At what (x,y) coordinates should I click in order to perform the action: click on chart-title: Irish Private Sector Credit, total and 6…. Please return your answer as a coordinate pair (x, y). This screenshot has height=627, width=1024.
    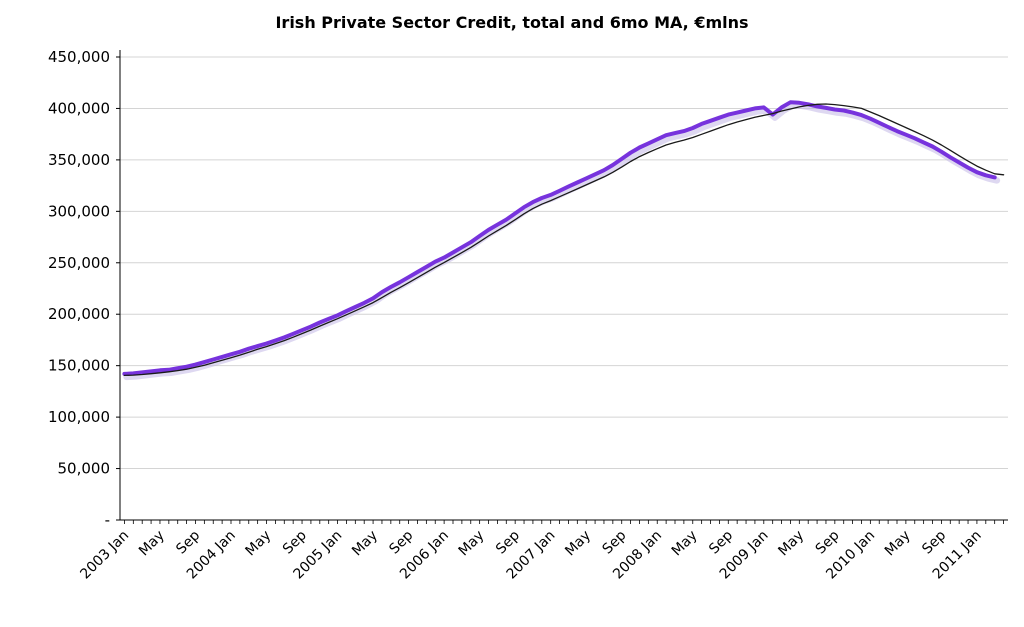
    Looking at the image, I should click on (512, 22).